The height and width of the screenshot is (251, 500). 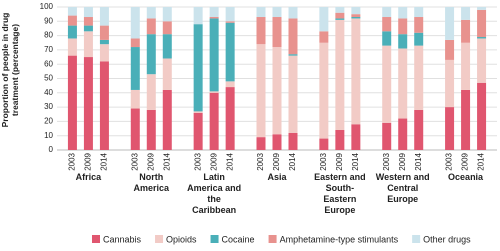 What do you see at coordinates (447, 239) in the screenshot?
I see `legend-label: Other drugs` at bounding box center [447, 239].